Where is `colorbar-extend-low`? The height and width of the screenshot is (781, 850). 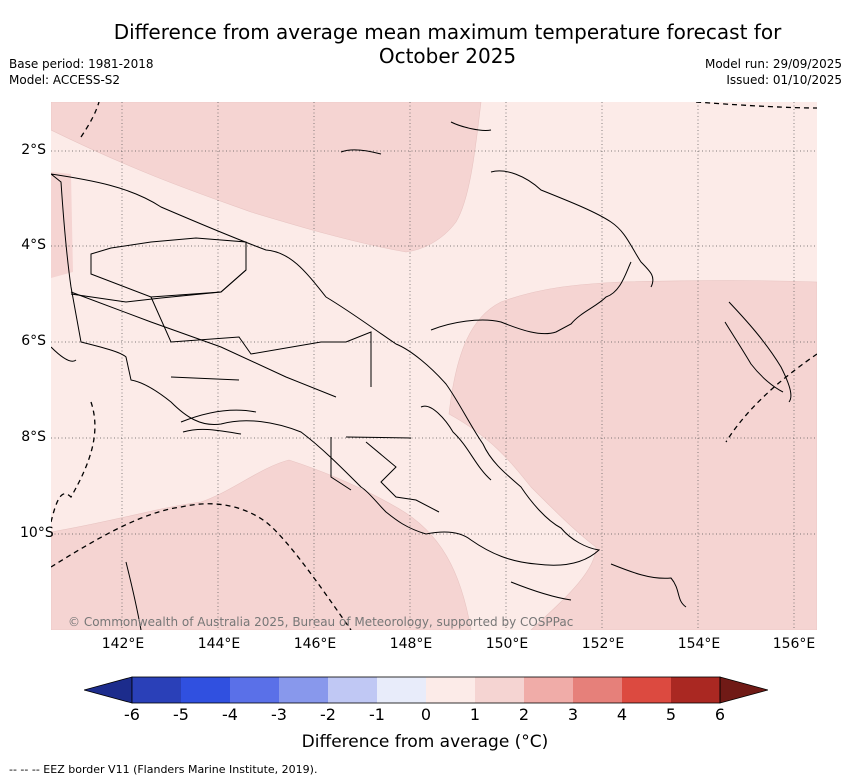
colorbar-extend-low is located at coordinates (108, 690).